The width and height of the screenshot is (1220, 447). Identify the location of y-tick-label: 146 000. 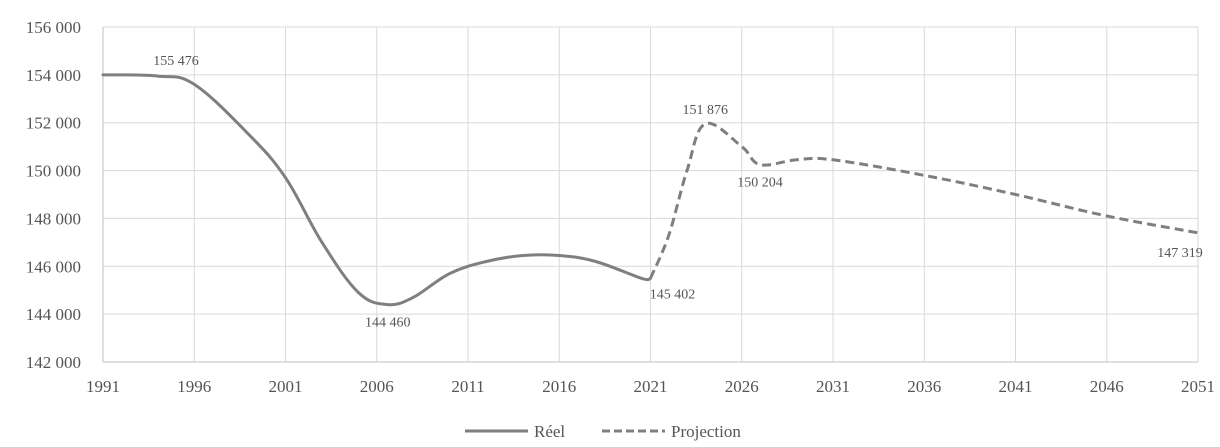
(53, 266).